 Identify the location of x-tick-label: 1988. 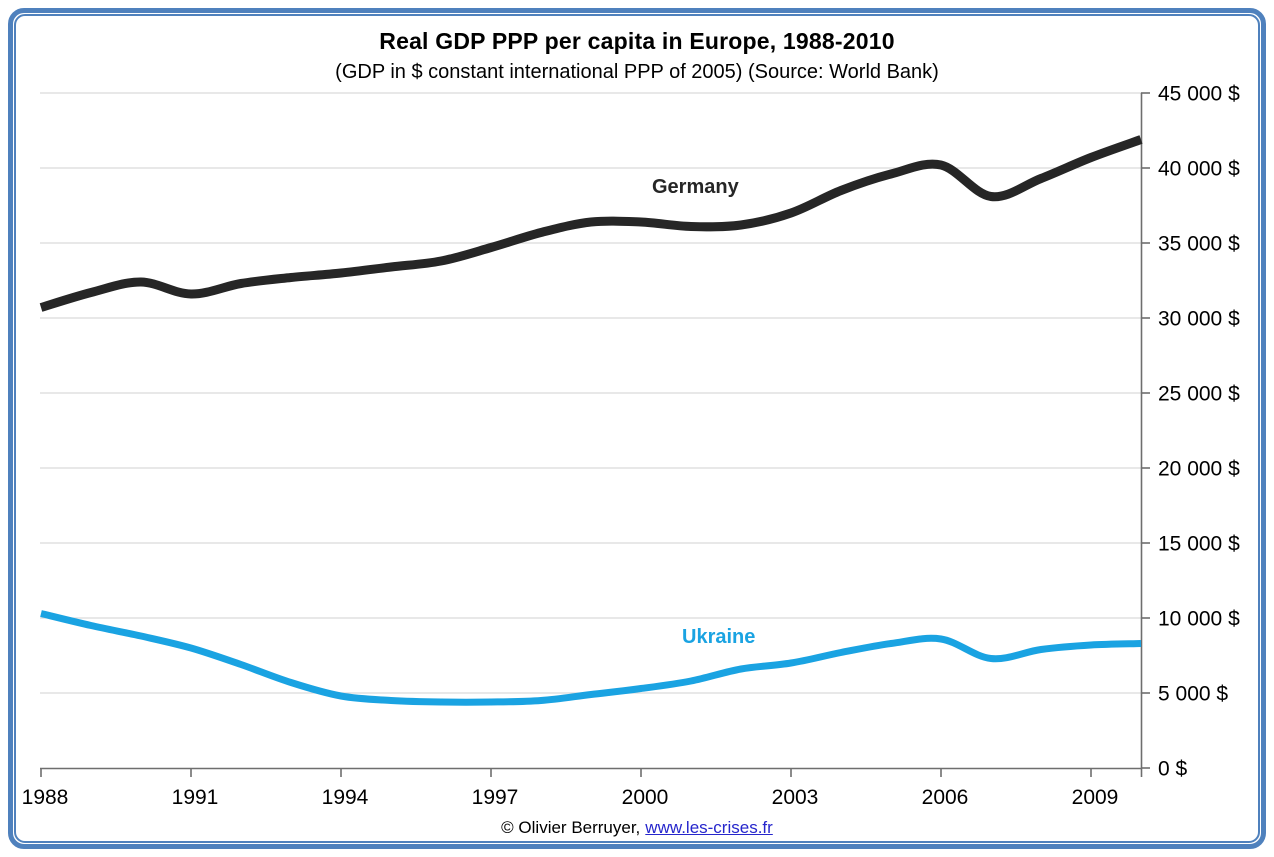
(45, 797).